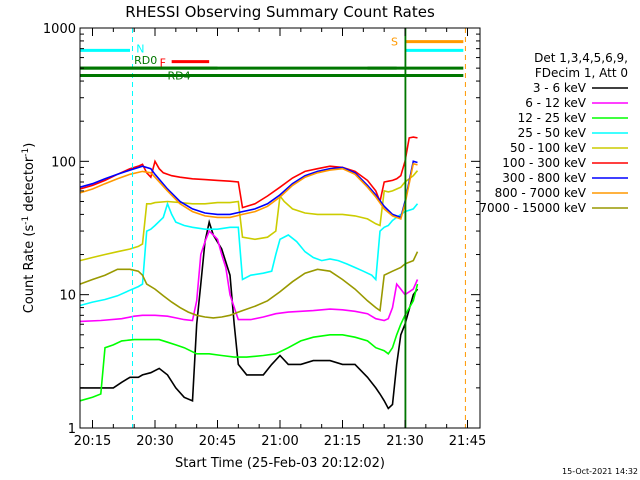 This screenshot has width=640, height=480. I want to click on y-axis-label-main: Count Rate (s, so click(29, 269).